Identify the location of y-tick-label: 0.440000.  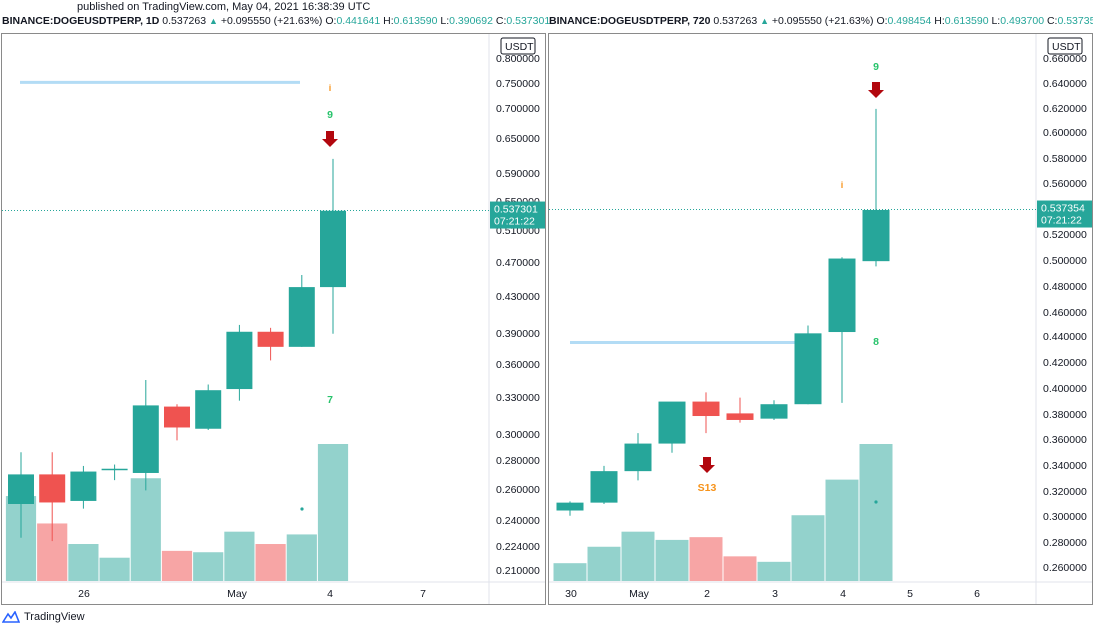
(1065, 337).